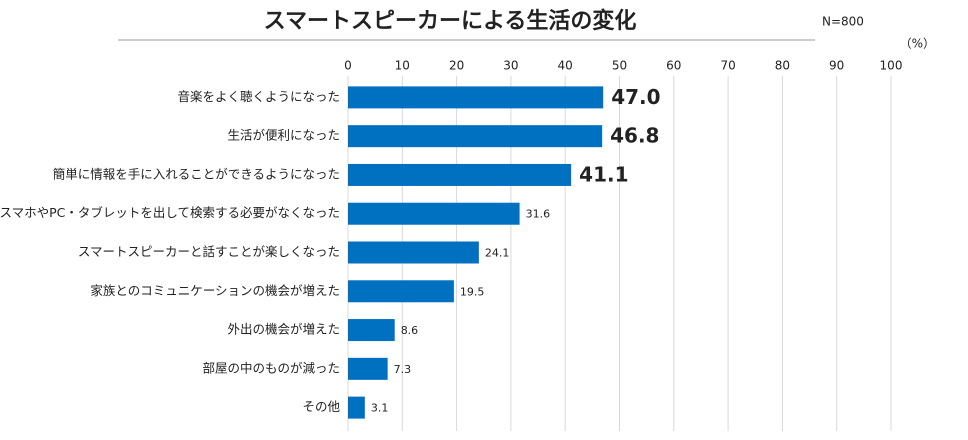  I want to click on value-label: 41.1, so click(603, 174).